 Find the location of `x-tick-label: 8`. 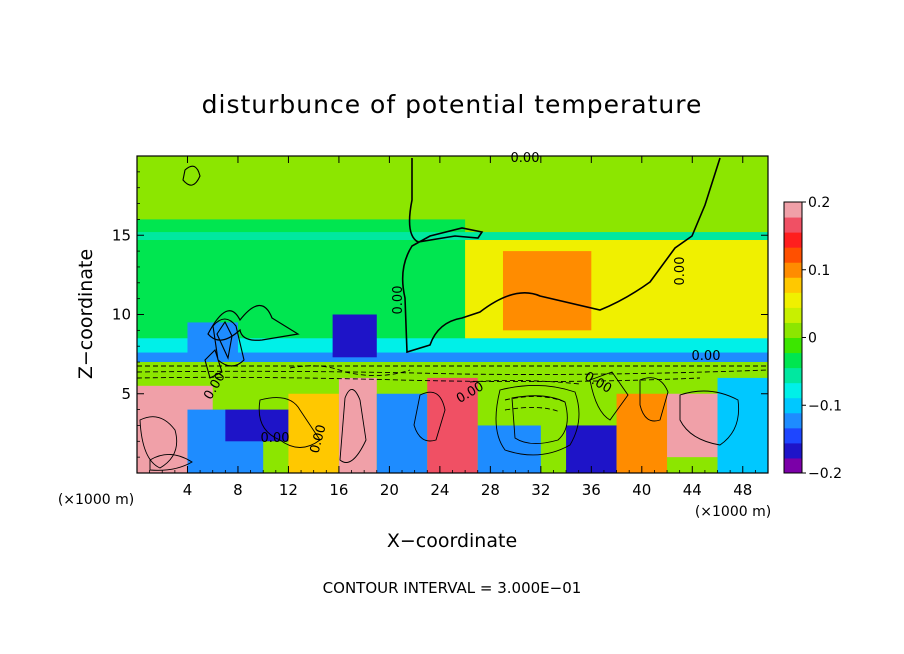

x-tick-label: 8 is located at coordinates (238, 490).